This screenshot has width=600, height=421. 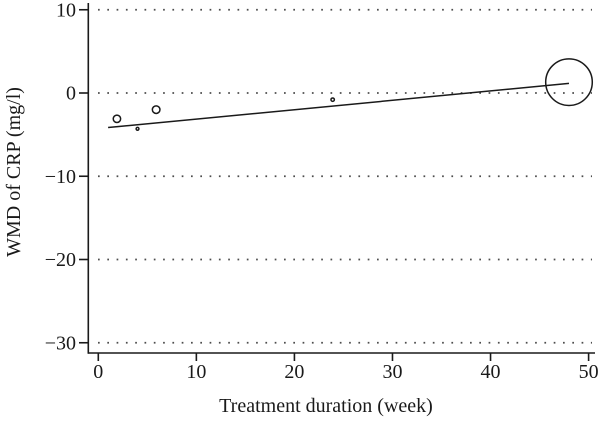 I want to click on y-tick-label: 0, so click(x=71, y=94).